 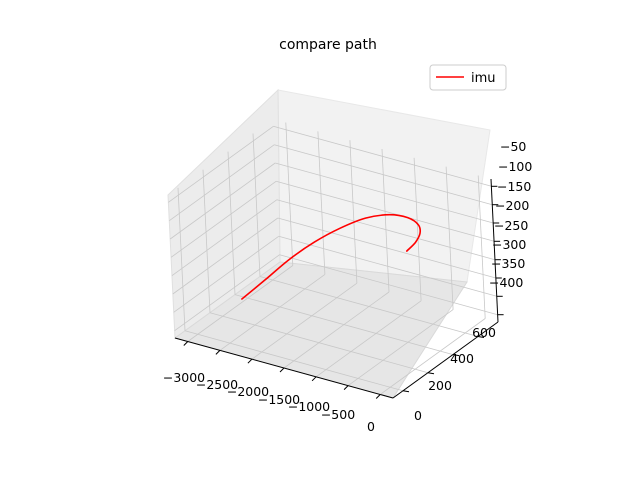 I want to click on x-tick-label: 0, so click(x=371, y=426).